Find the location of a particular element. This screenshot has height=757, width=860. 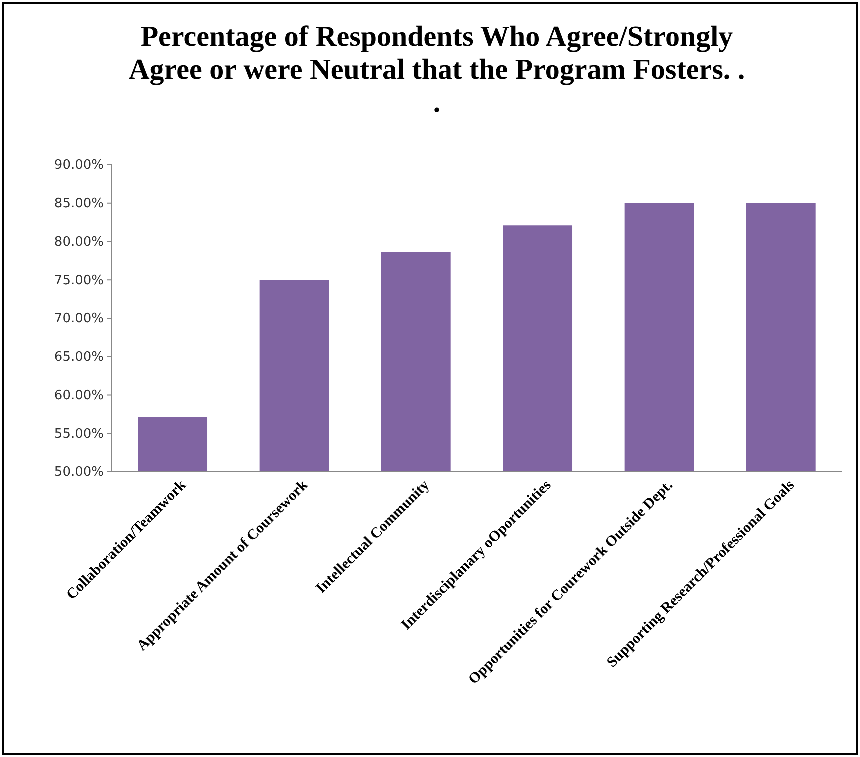

y-tick-label: 65.00% is located at coordinates (79, 358).